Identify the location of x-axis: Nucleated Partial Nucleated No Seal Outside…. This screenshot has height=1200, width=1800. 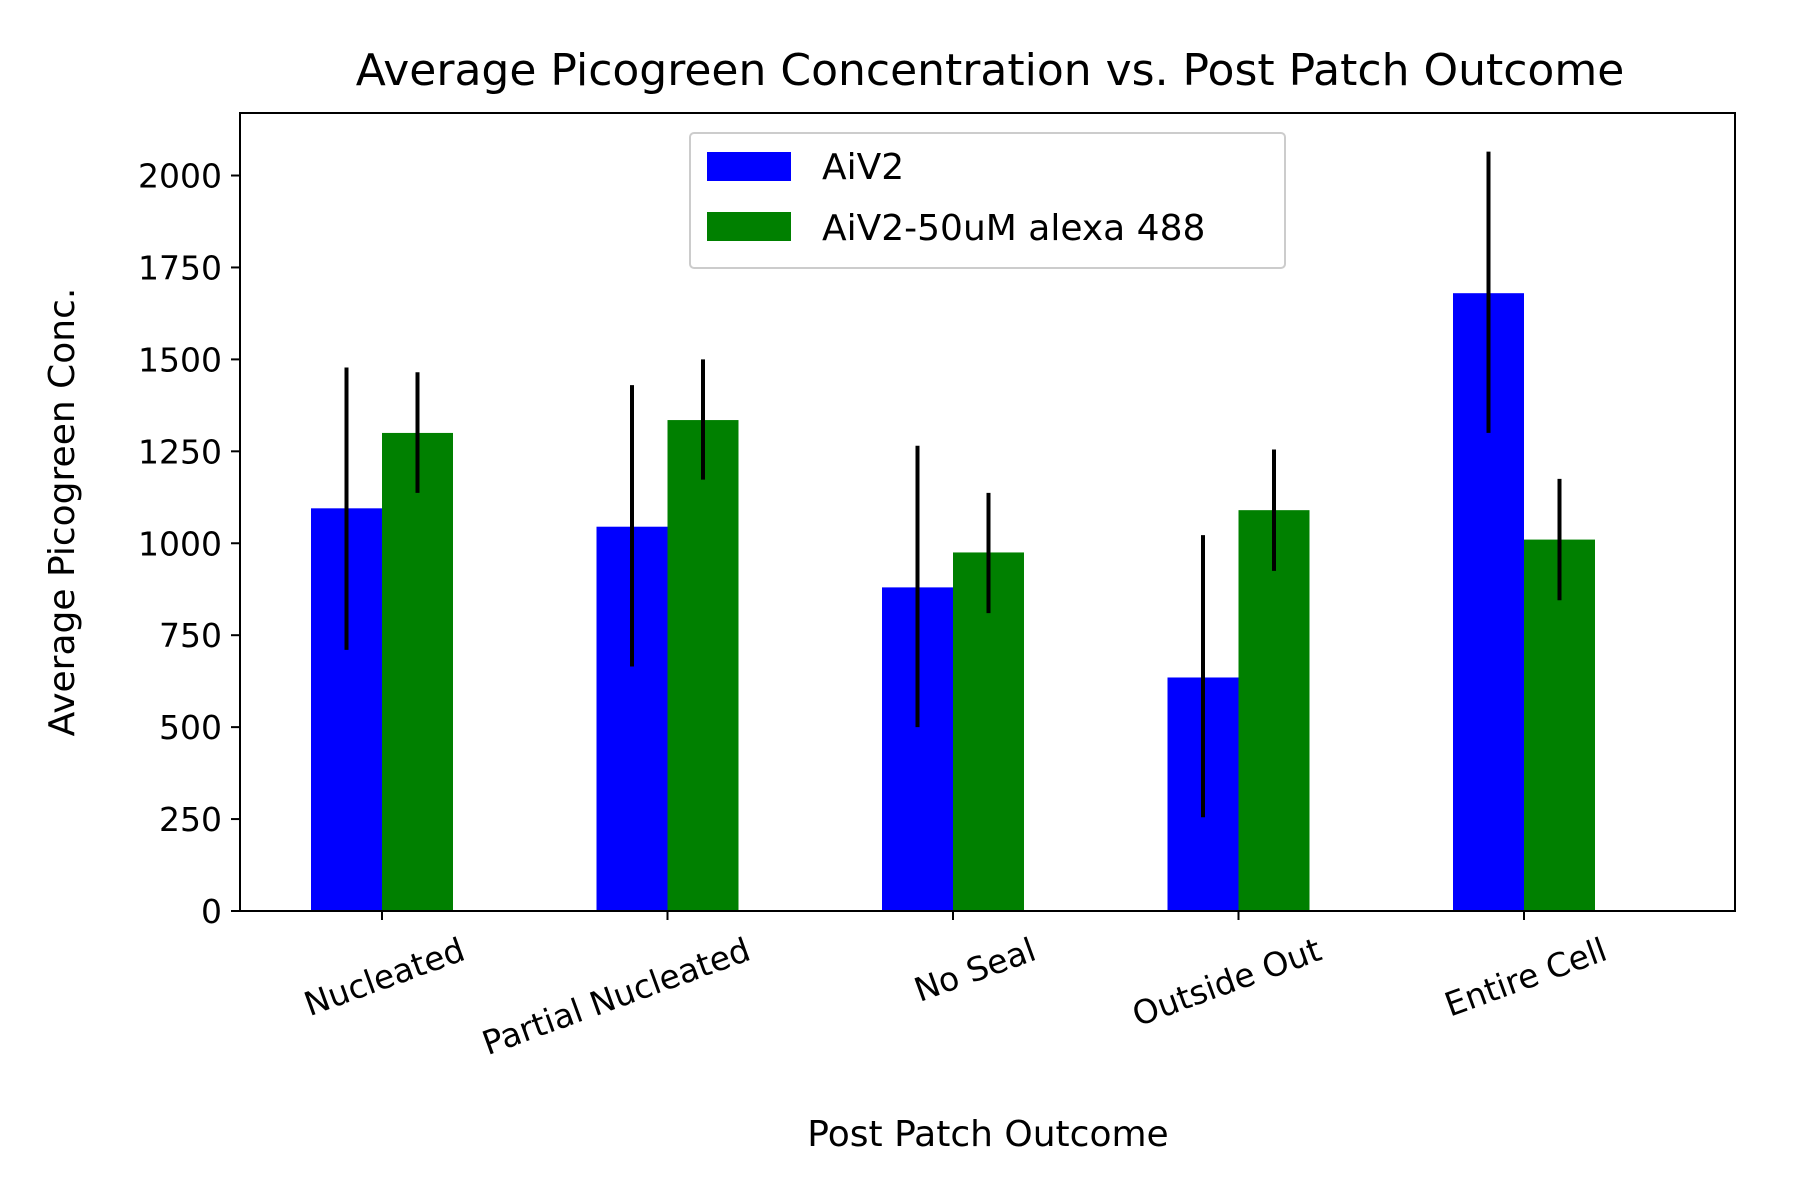
(955, 987).